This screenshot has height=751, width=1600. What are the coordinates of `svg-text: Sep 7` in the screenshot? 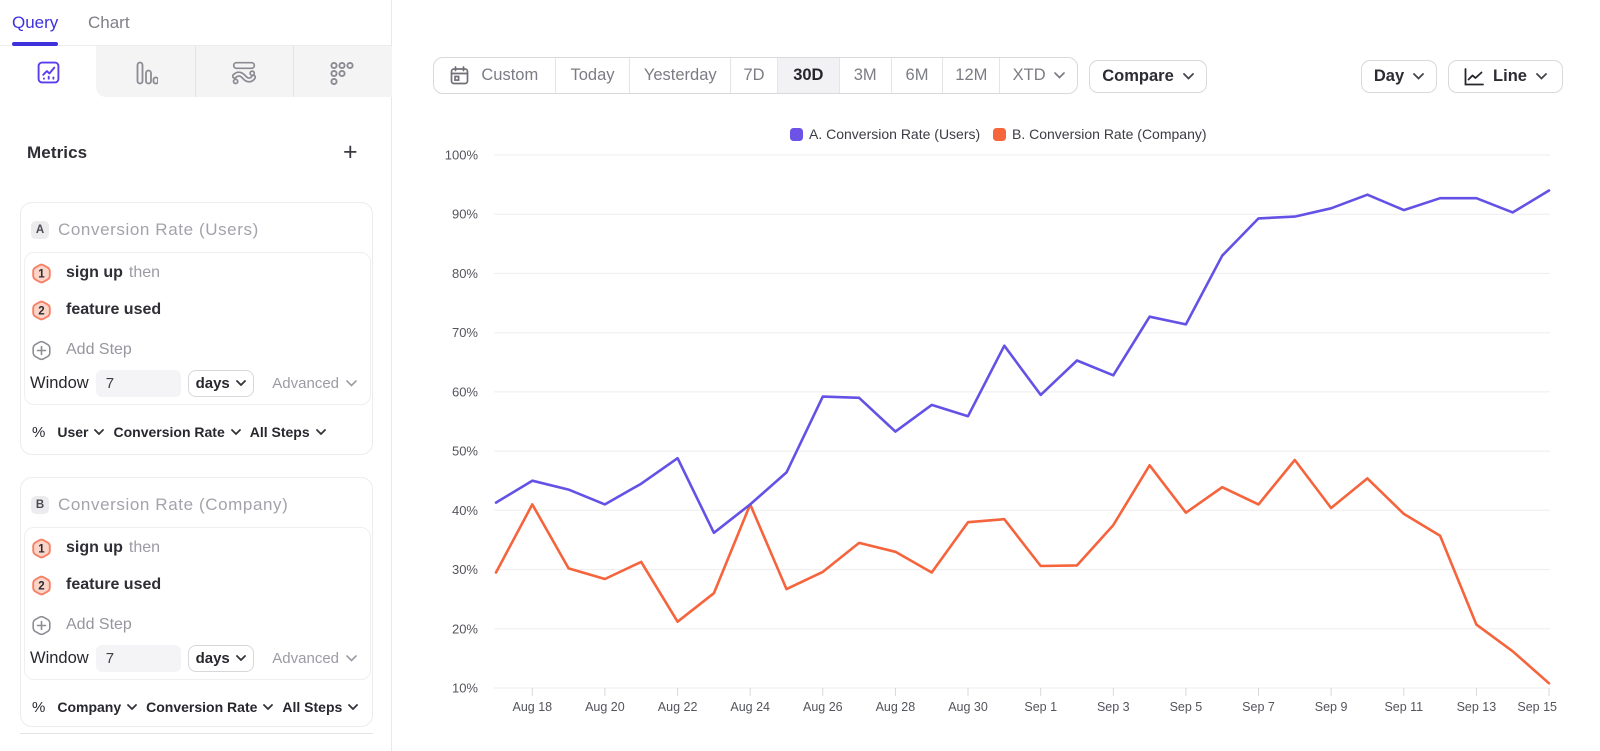 It's located at (1258, 707).